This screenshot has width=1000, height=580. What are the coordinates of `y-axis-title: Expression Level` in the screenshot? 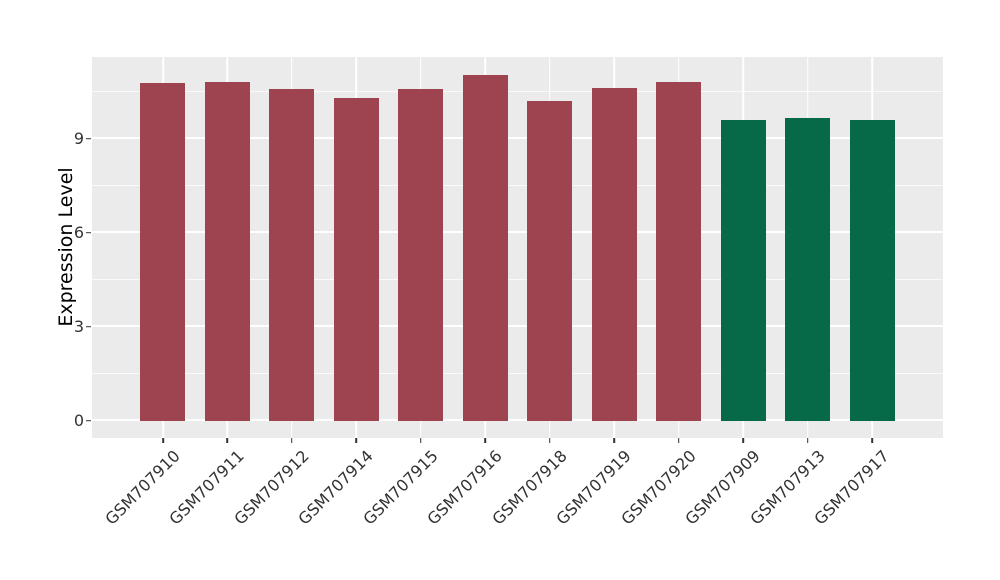 It's located at (66, 247).